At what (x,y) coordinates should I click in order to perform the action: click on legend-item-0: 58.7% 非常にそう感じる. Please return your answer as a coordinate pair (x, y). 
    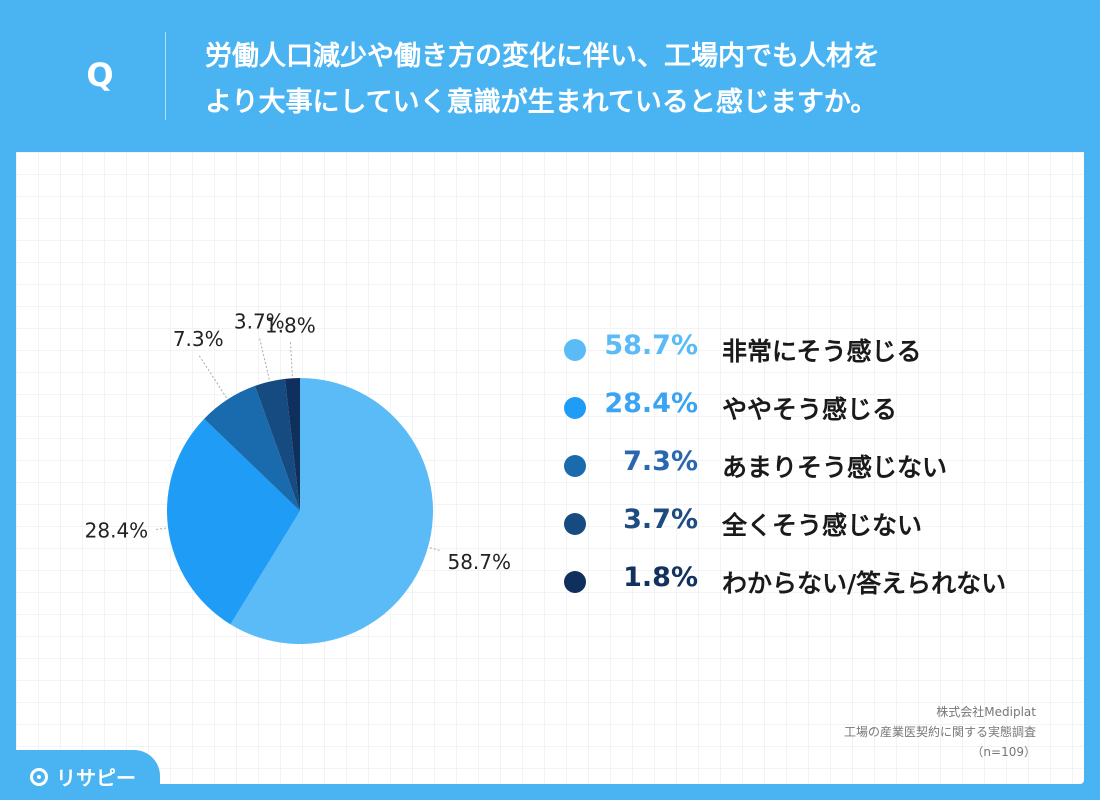
    Looking at the image, I should click on (814, 355).